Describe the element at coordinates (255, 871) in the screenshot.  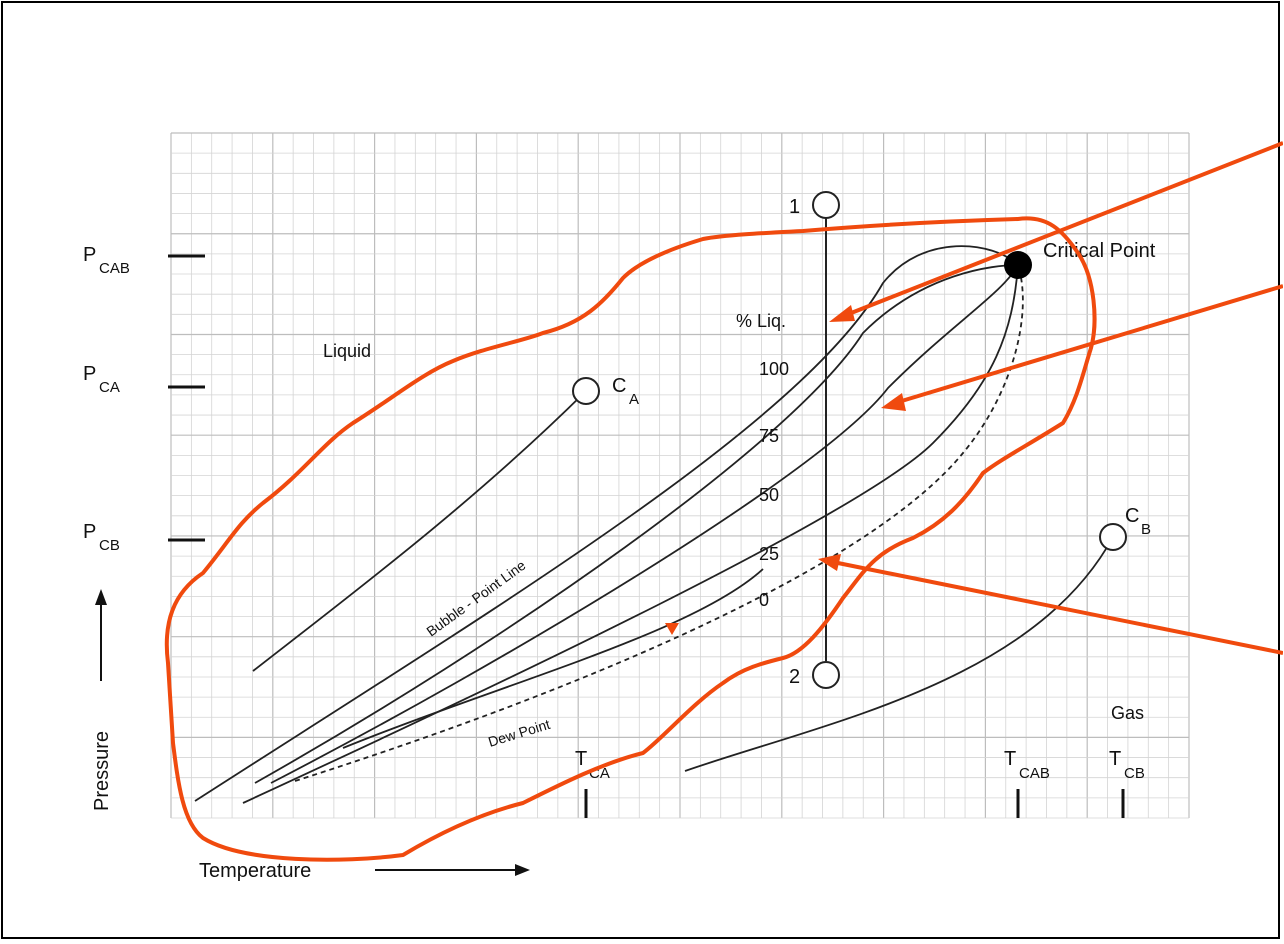
I see `svg-text: Temperature` at that location.